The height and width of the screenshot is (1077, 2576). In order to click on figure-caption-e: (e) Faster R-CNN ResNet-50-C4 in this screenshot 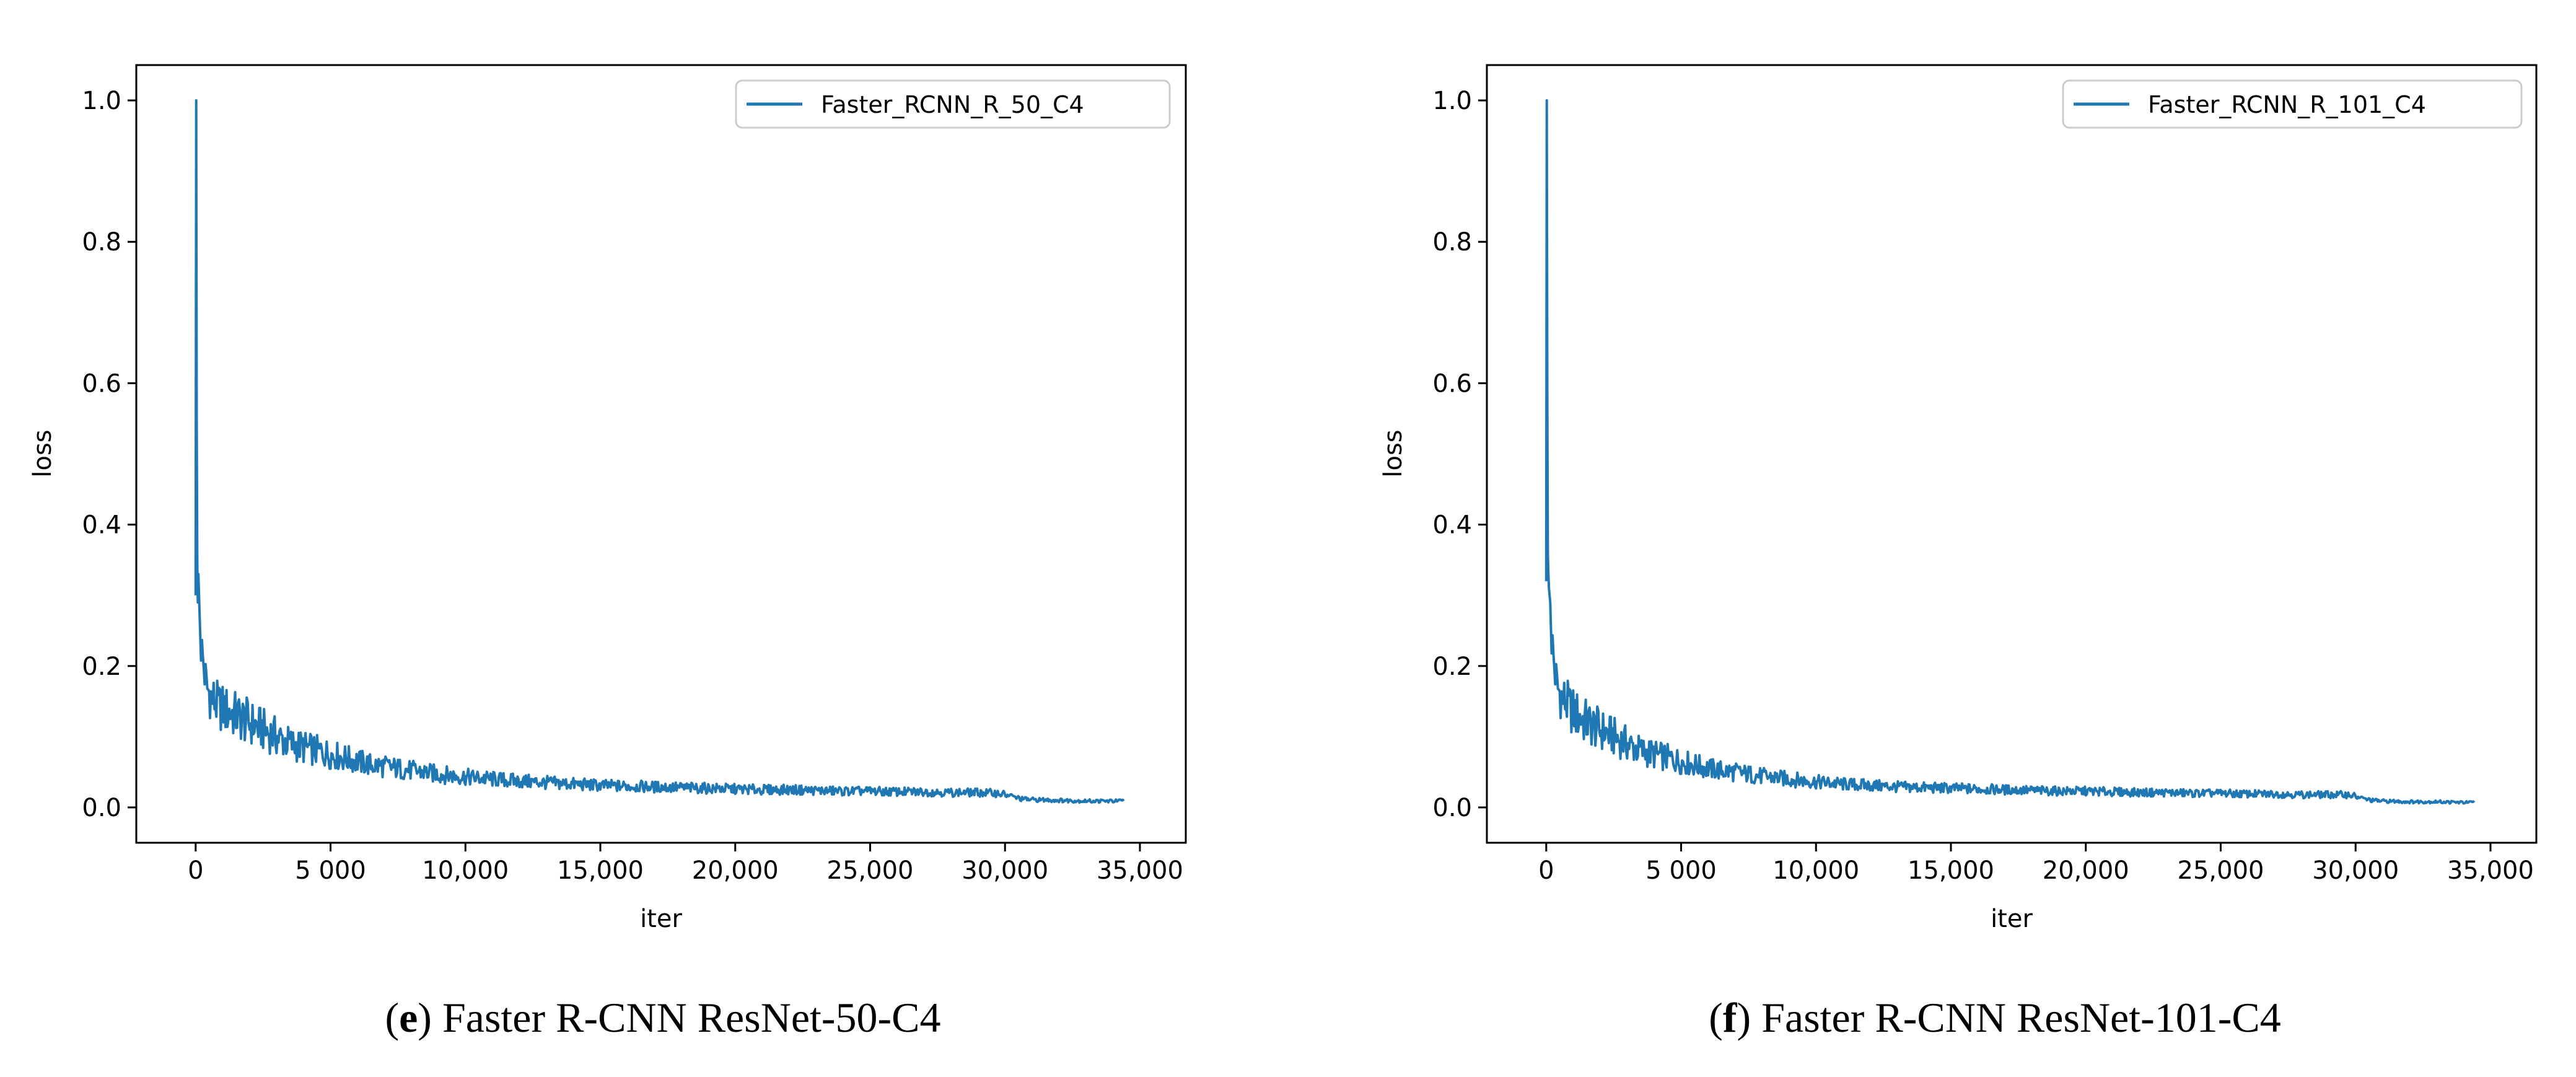, I will do `click(662, 1017)`.